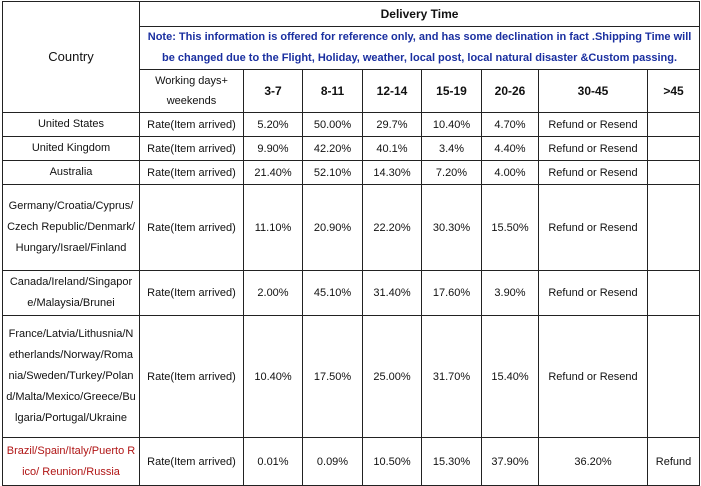 The width and height of the screenshot is (701, 486). I want to click on cell: 22.20%, so click(392, 227).